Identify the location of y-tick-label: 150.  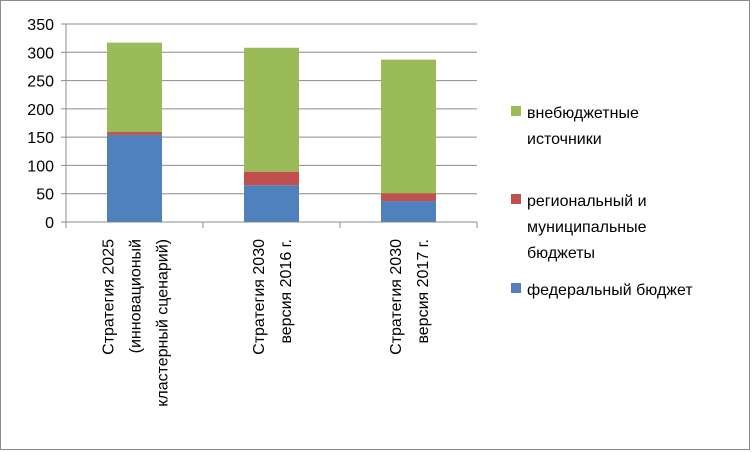
(40, 138).